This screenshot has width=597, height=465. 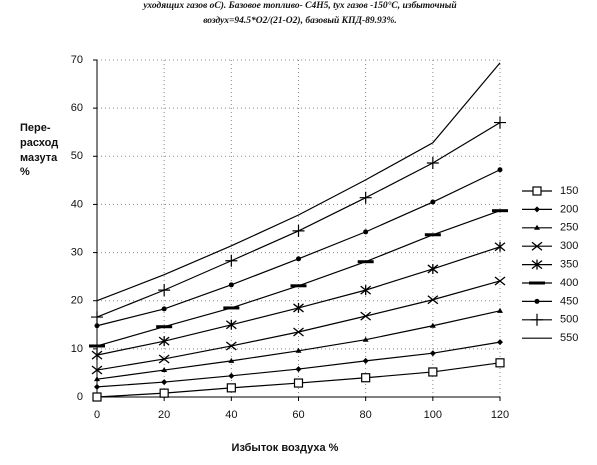 I want to click on x-tick-label: 0, so click(x=97, y=415).